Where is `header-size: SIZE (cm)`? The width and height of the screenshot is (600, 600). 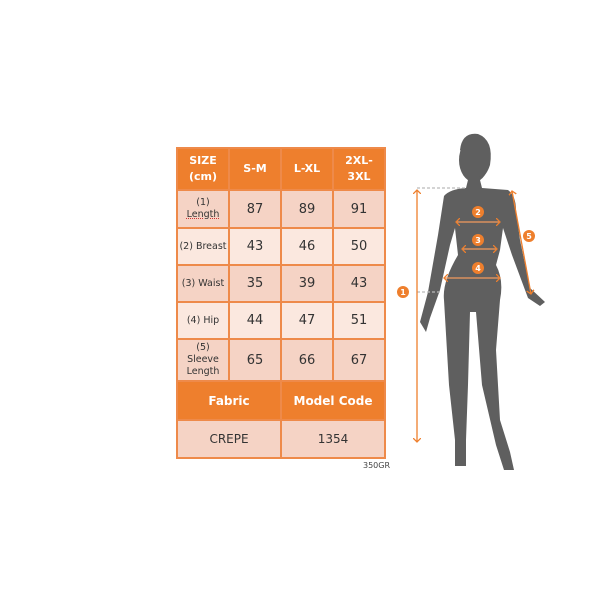 header-size: SIZE (cm) is located at coordinates (203, 169).